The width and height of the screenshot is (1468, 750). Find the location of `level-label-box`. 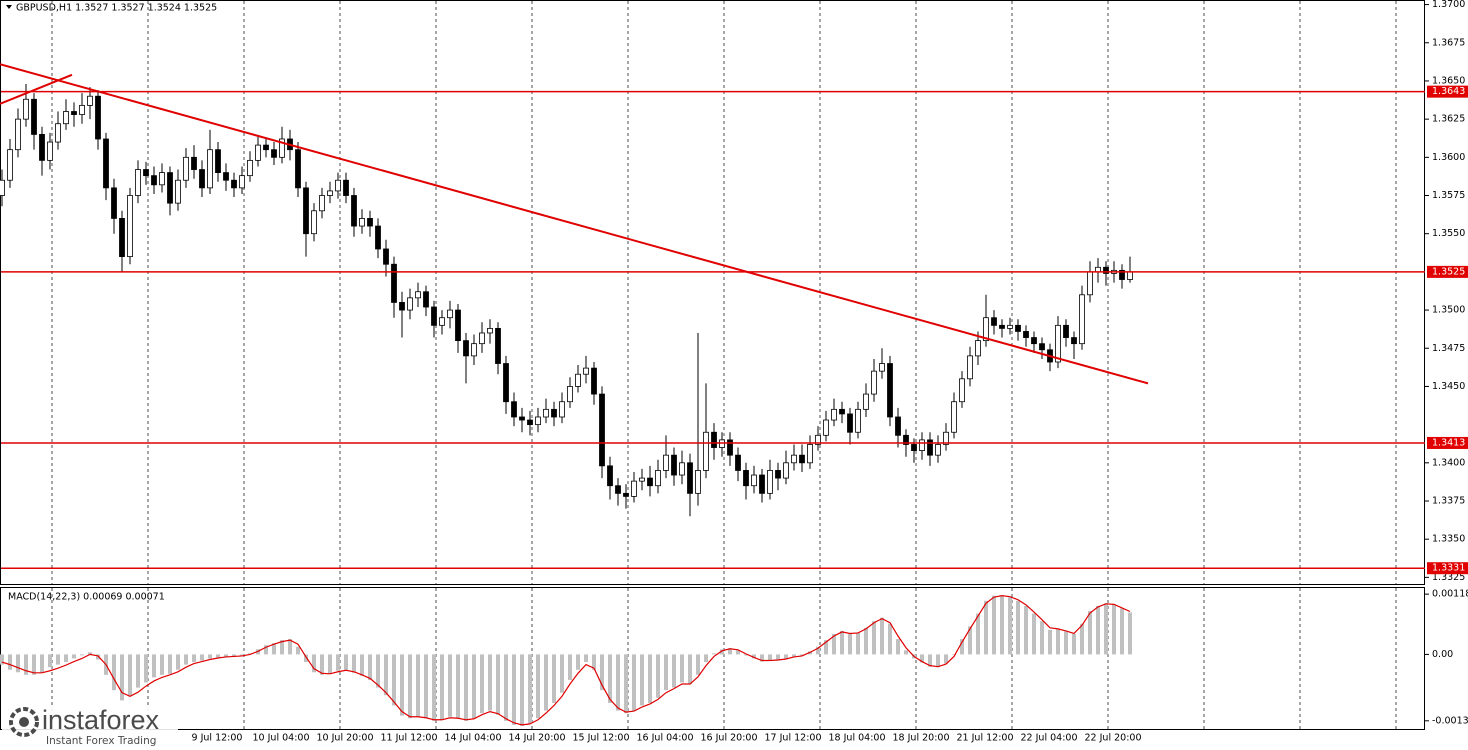

level-label-box is located at coordinates (1447, 442).